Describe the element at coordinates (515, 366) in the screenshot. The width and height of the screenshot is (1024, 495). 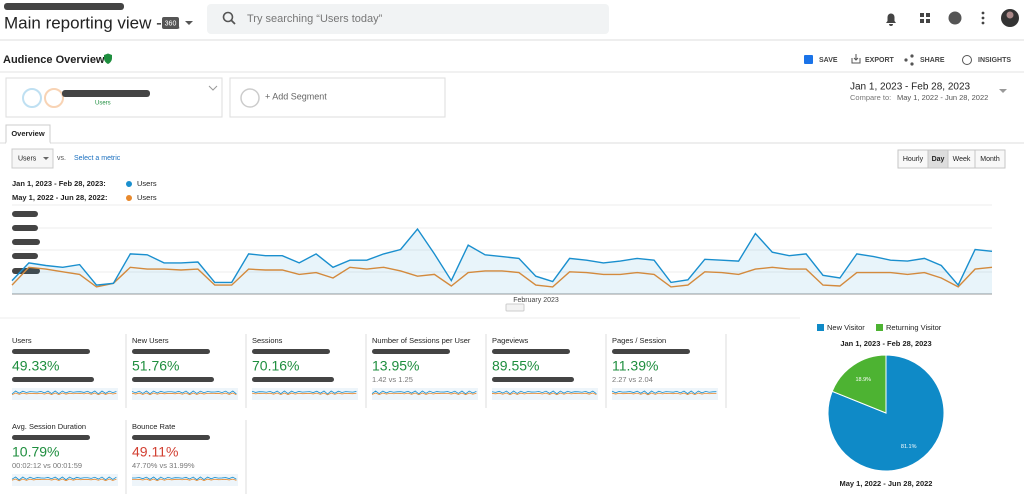
I see `tile-change: 89.55%` at that location.